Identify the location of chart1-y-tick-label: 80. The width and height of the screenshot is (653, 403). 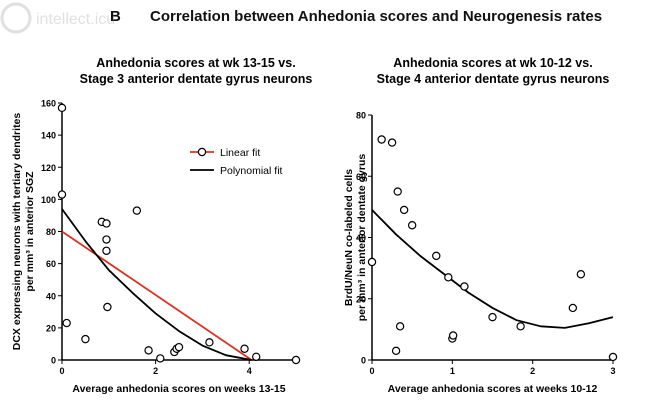
(51, 232).